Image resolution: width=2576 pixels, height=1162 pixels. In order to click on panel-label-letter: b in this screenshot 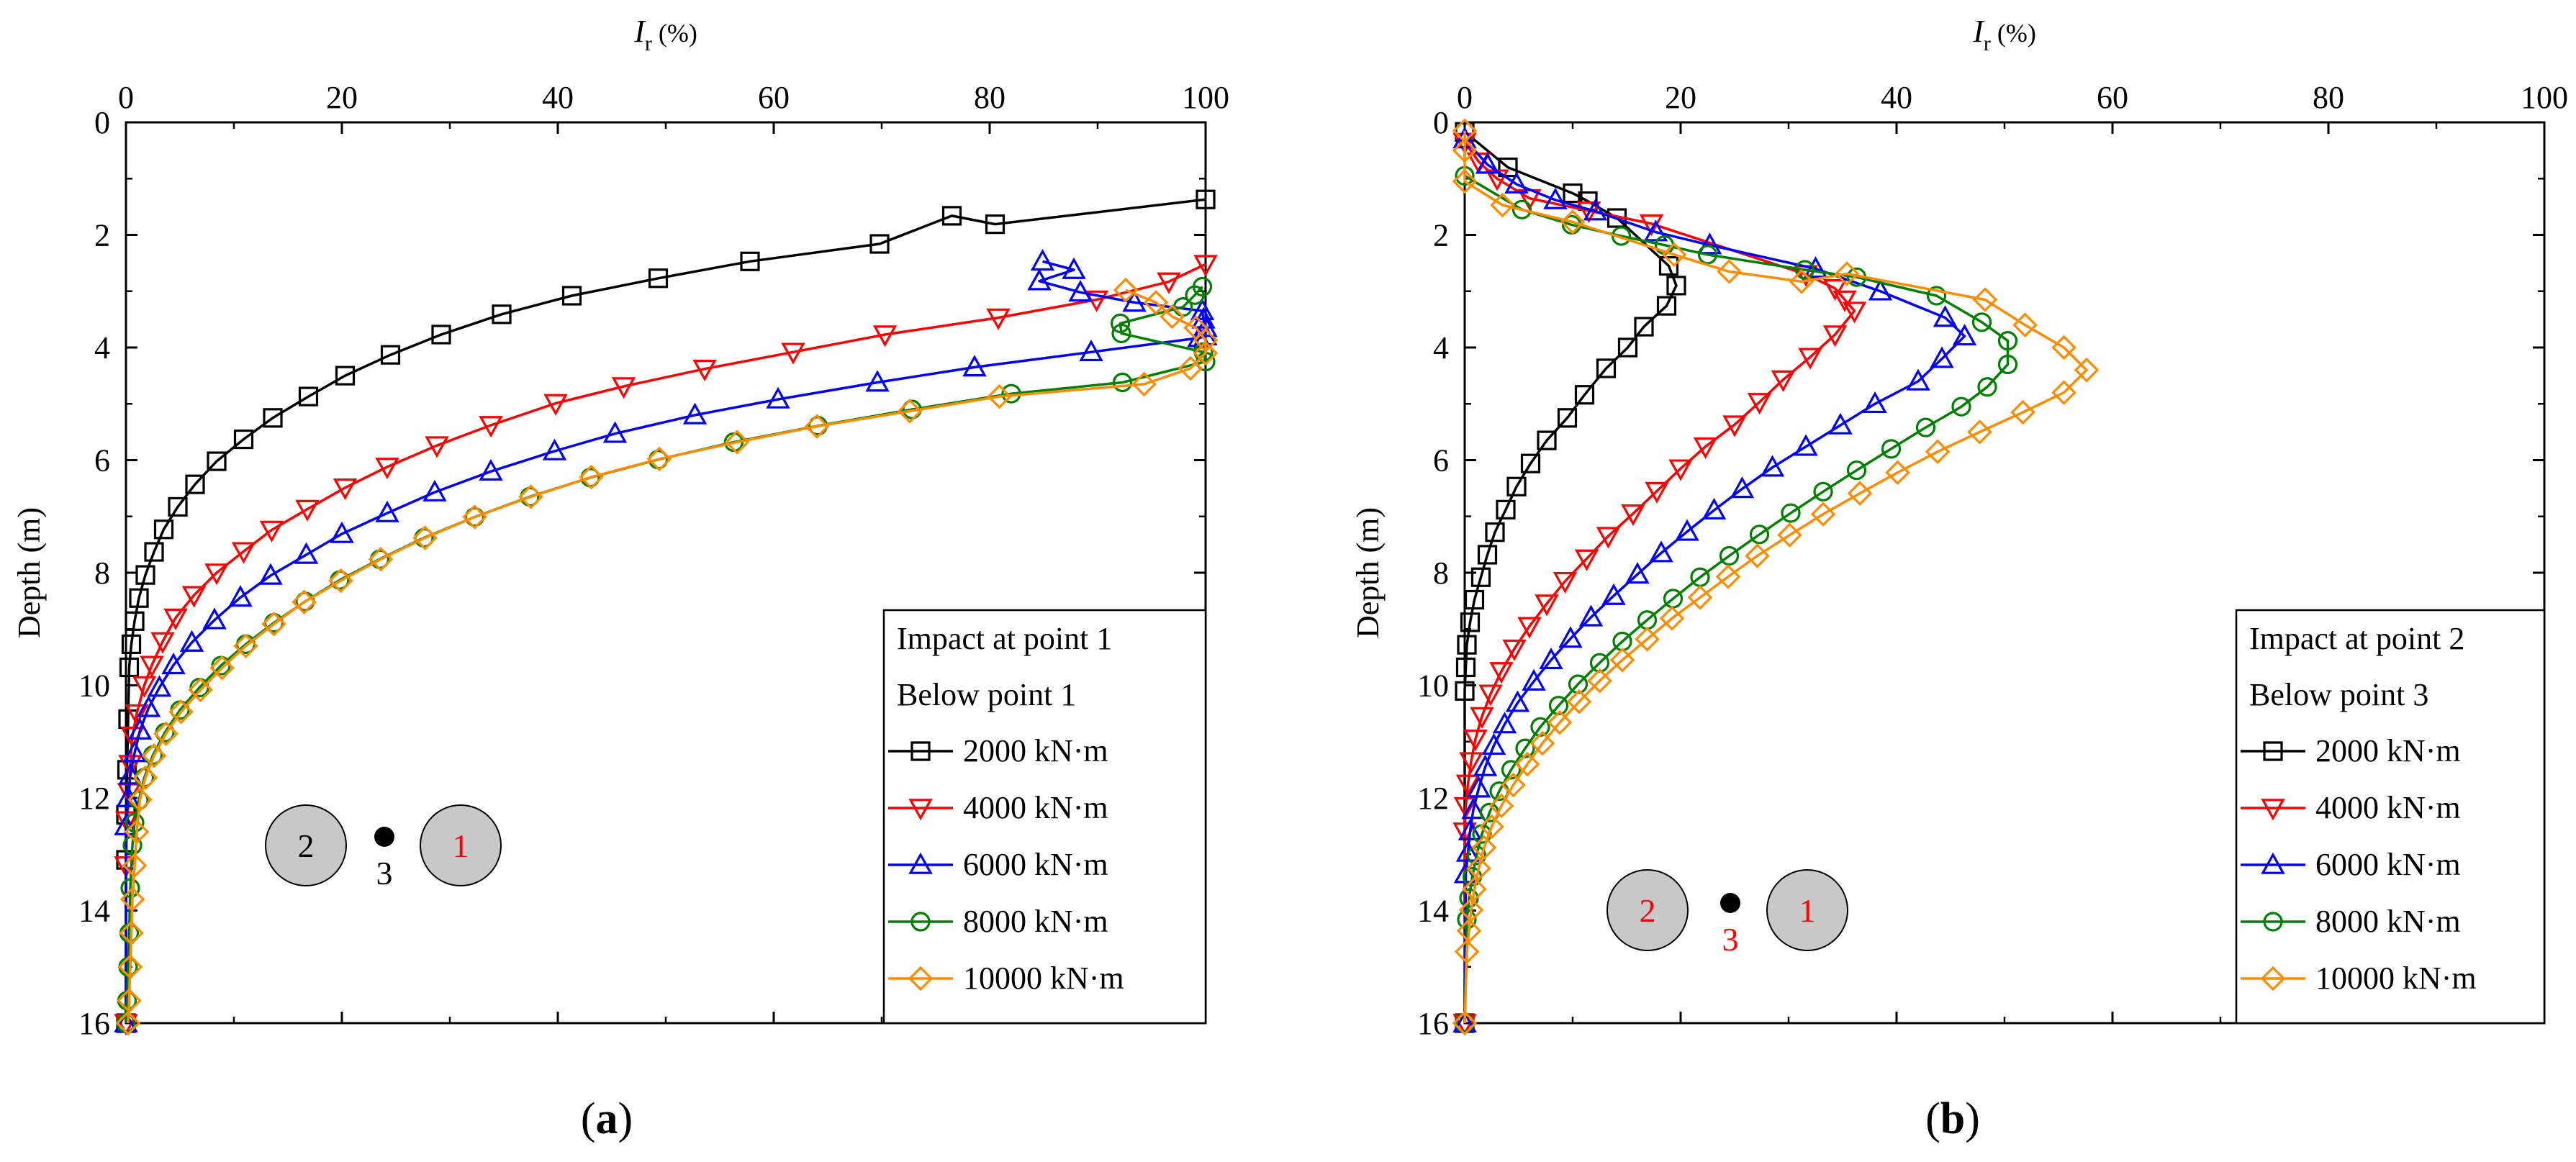, I will do `click(1953, 1118)`.